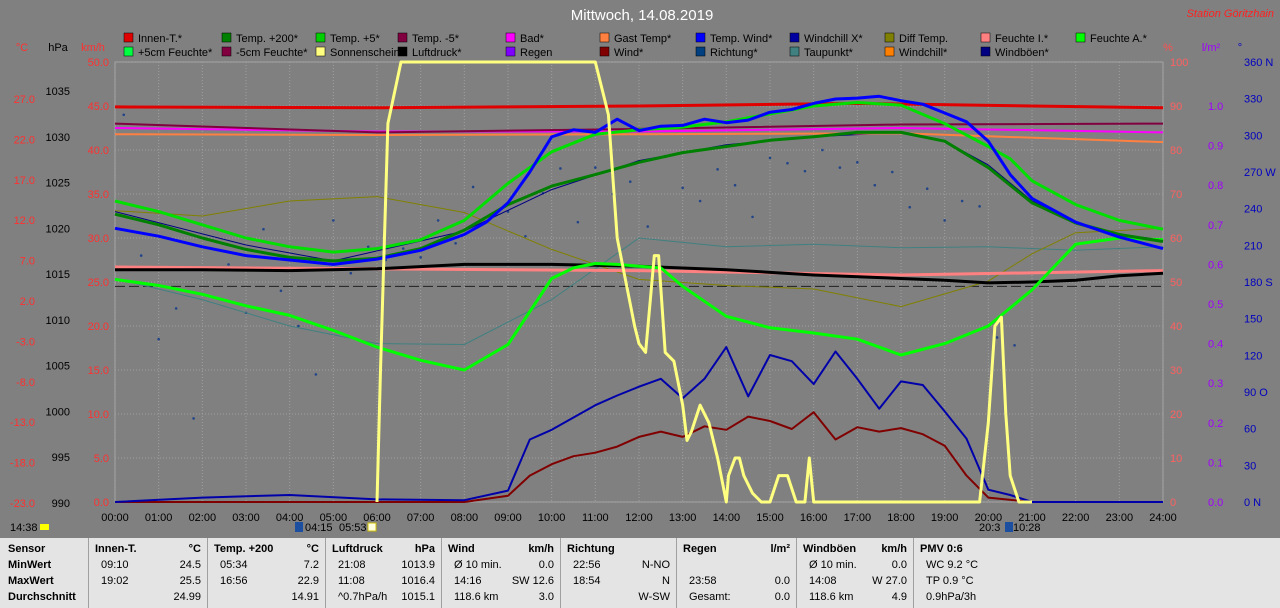 The width and height of the screenshot is (1280, 608). I want to click on time-tick: 12:00, so click(639, 518).